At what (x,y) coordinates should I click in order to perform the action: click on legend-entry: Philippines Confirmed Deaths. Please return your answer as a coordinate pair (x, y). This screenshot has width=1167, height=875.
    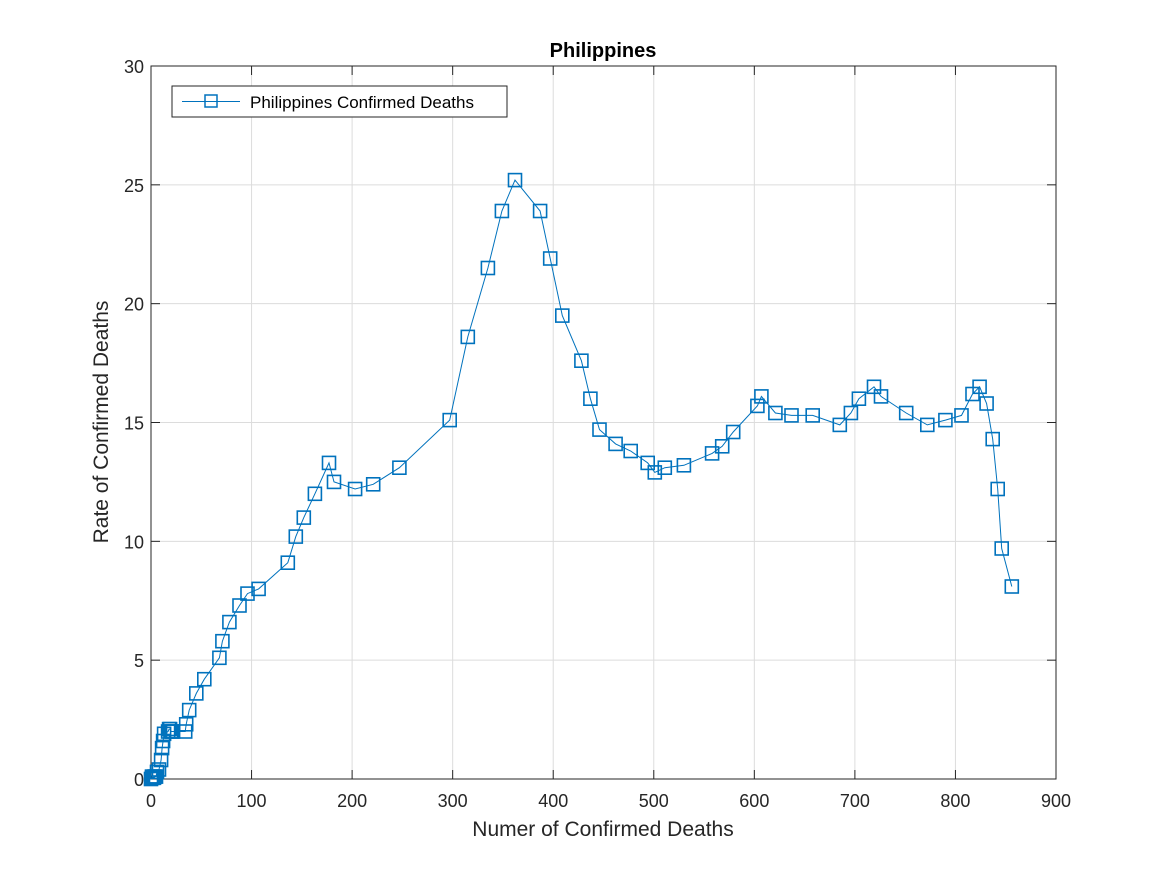
    Looking at the image, I should click on (362, 102).